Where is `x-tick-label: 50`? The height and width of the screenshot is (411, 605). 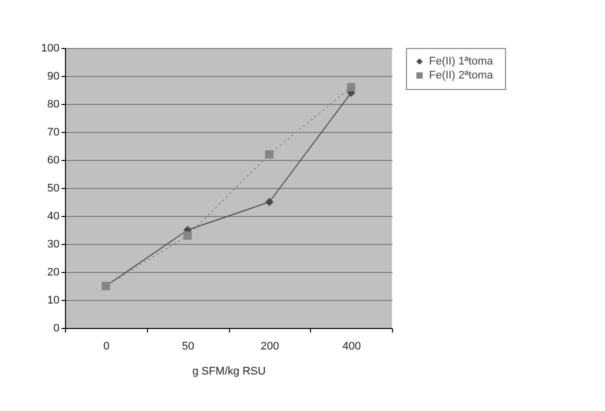
x-tick-label: 50 is located at coordinates (188, 346).